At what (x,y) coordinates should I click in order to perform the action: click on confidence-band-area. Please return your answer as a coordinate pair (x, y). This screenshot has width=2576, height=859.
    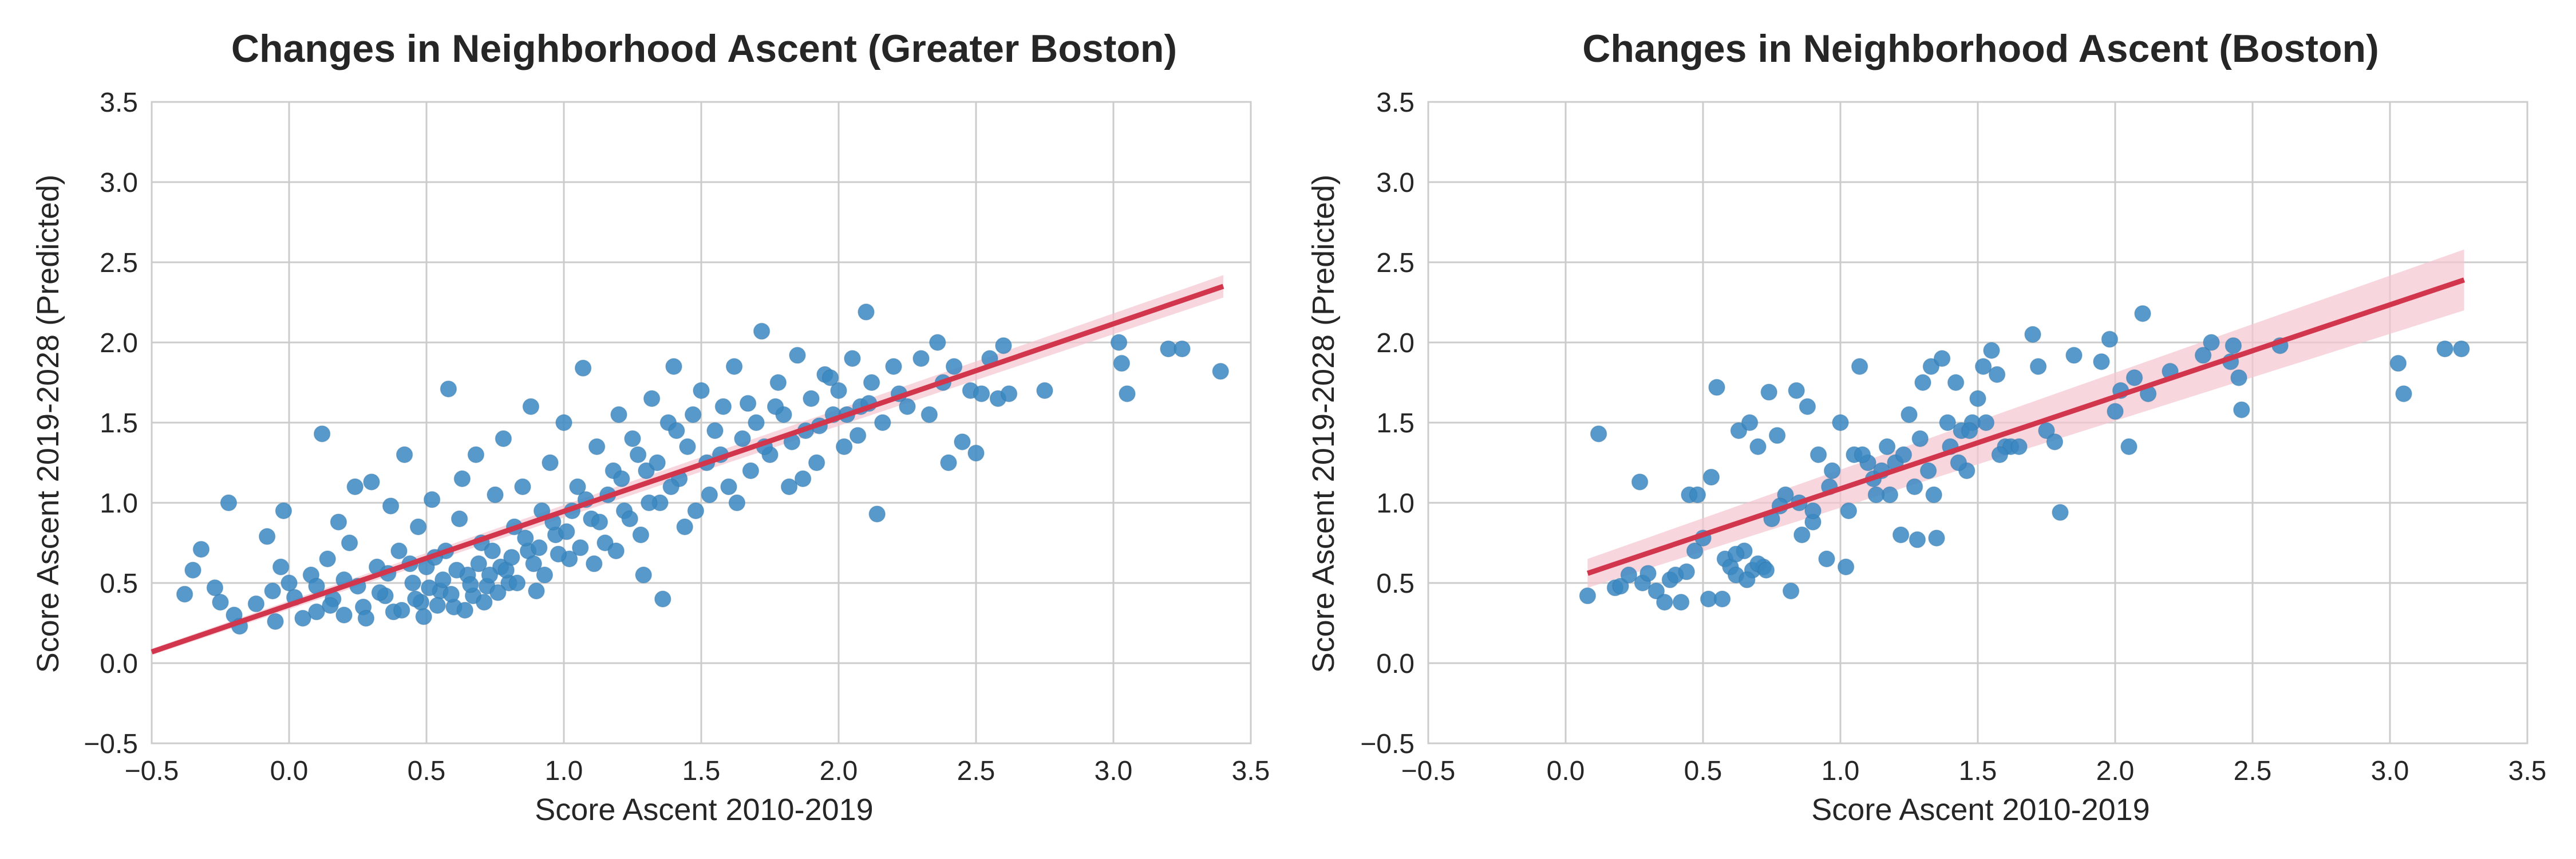
    Looking at the image, I should click on (2025, 418).